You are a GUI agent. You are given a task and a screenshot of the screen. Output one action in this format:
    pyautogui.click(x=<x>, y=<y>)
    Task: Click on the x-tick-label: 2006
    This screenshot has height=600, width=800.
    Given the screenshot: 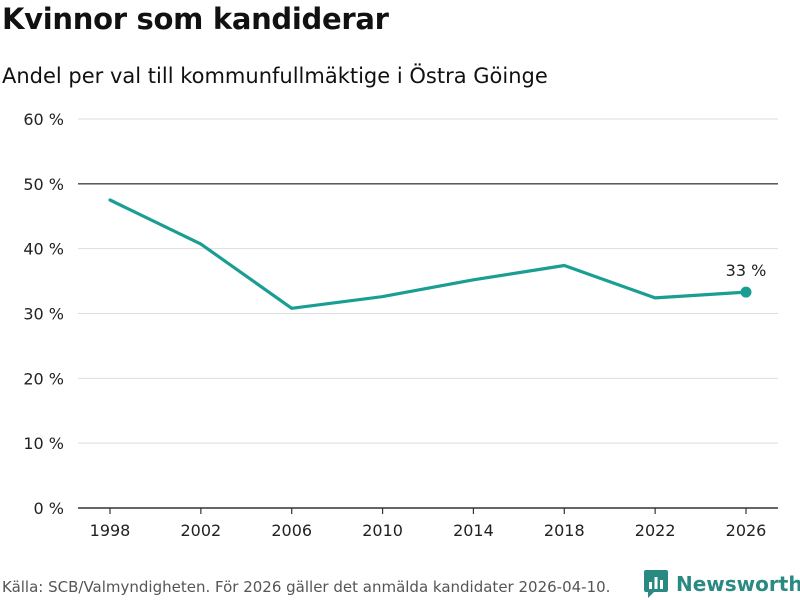 What is the action you would take?
    pyautogui.click(x=291, y=530)
    